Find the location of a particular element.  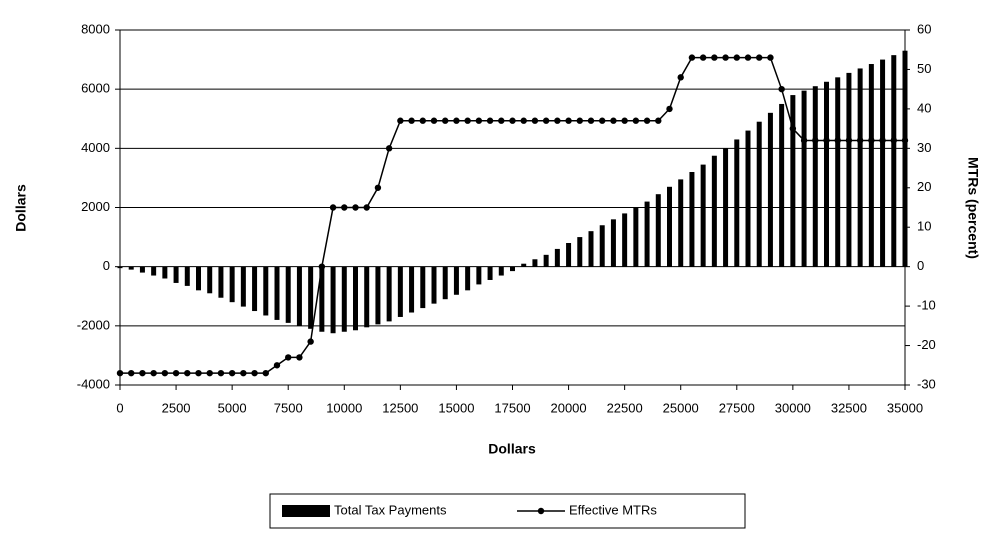

y2-tick-label: -30 is located at coordinates (926, 383).